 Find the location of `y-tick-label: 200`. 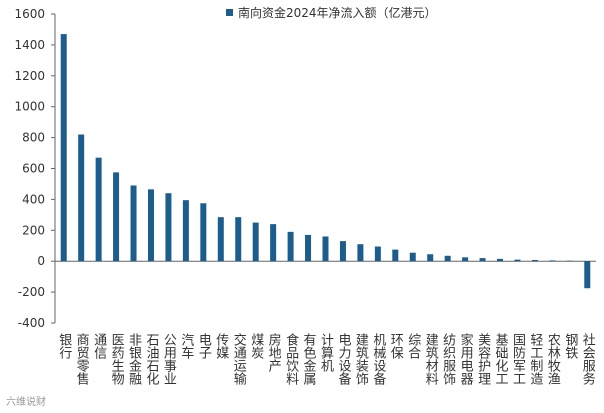

y-tick-label: 200 is located at coordinates (33, 230).